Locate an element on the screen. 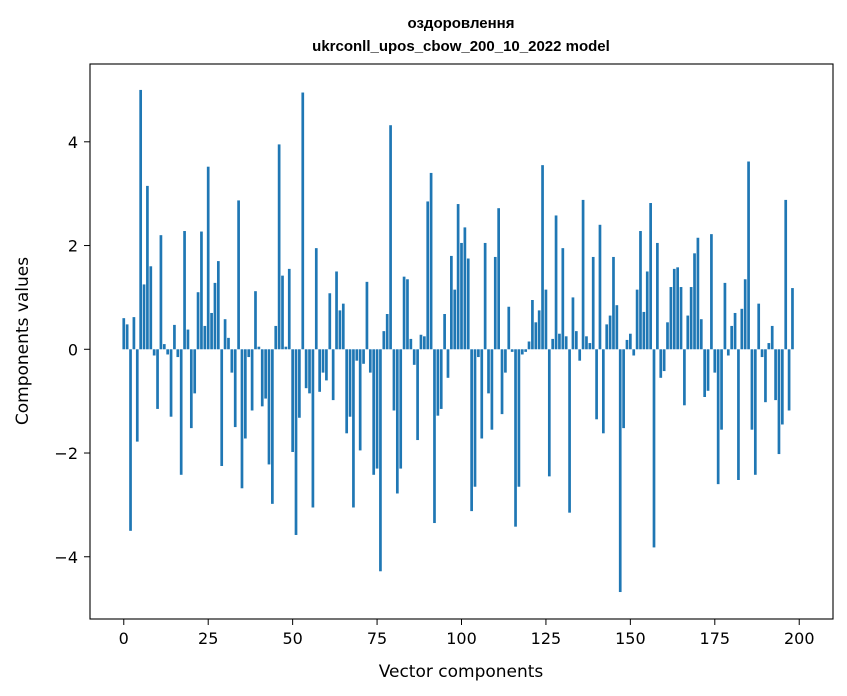  y-tick-label: 2 is located at coordinates (73, 246).